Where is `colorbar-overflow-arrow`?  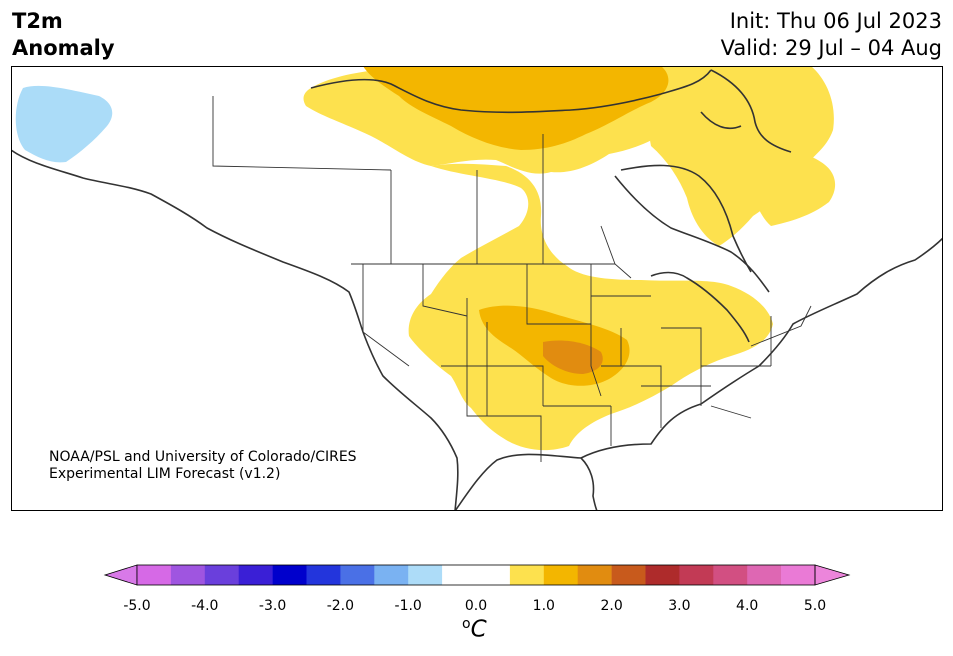 colorbar-overflow-arrow is located at coordinates (832, 575).